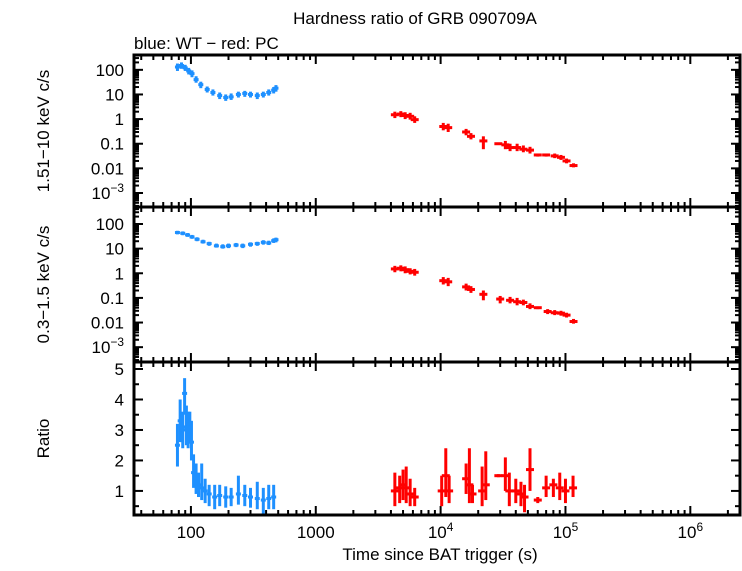 The width and height of the screenshot is (742, 571). What do you see at coordinates (119, 369) in the screenshot?
I see `y-tick-label: 5` at bounding box center [119, 369].